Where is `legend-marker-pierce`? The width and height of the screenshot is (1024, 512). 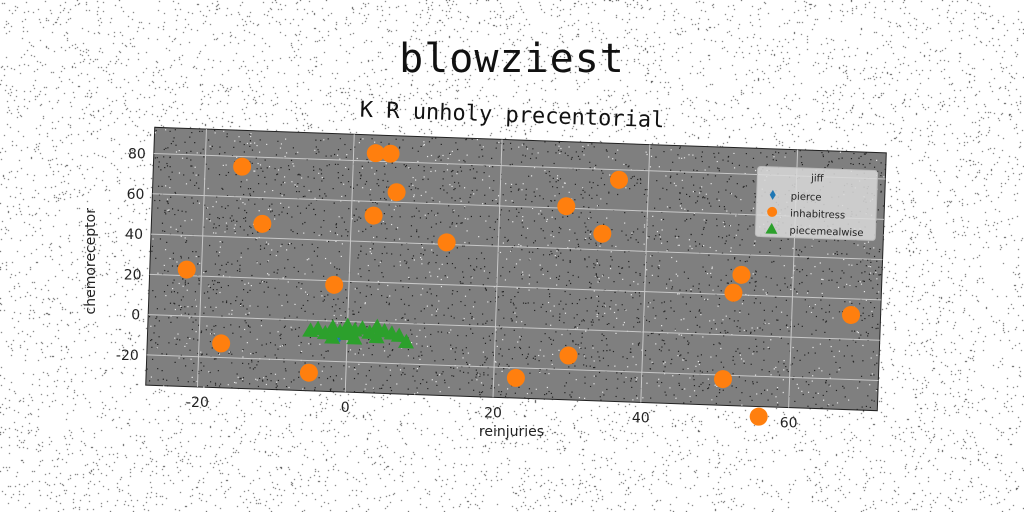
legend-marker-pierce is located at coordinates (772, 194).